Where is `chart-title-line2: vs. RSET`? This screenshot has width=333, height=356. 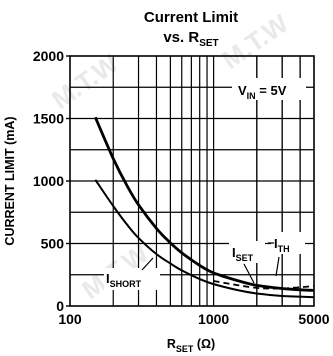 chart-title-line2: vs. RSET is located at coordinates (190, 39).